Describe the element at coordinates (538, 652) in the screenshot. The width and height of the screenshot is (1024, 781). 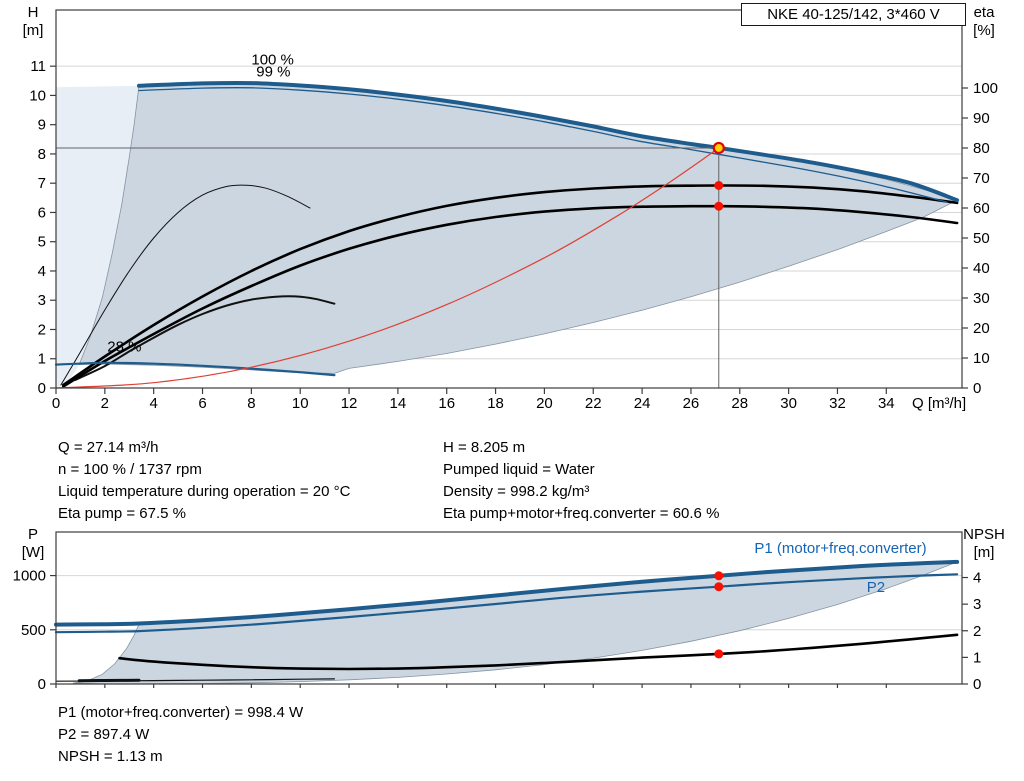
I see `npsh-curve` at that location.